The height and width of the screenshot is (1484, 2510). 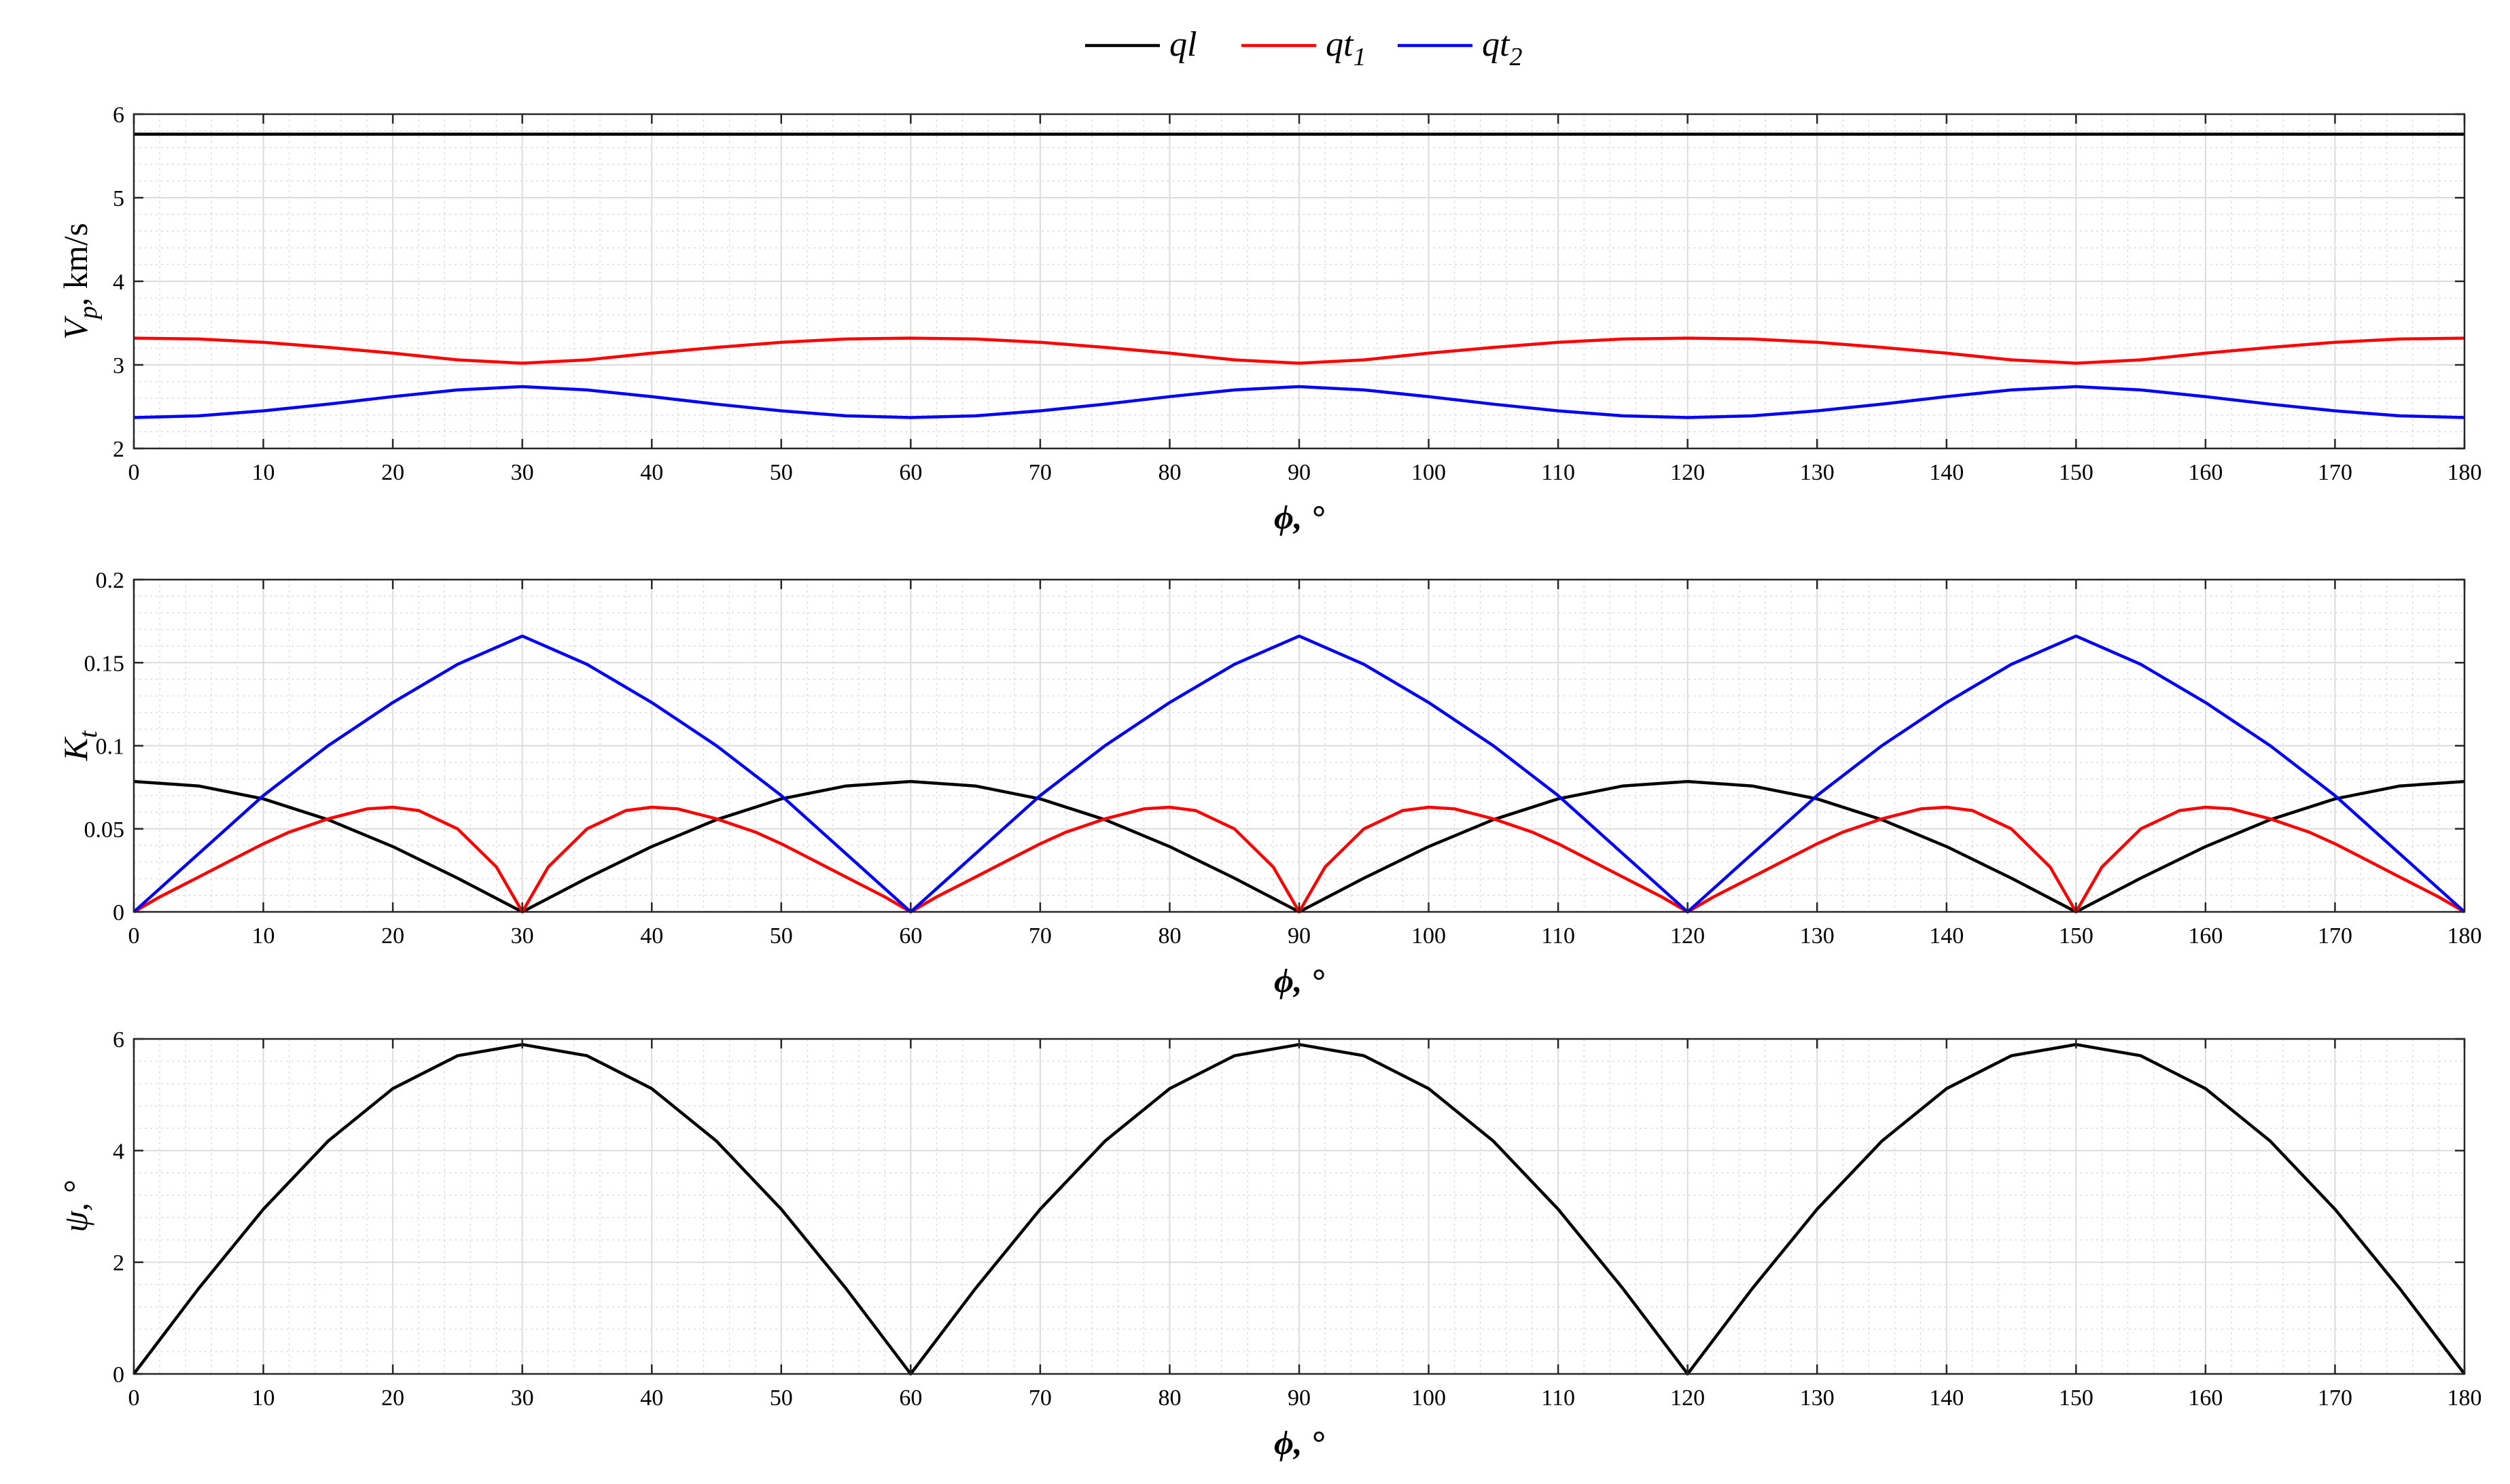 What do you see at coordinates (1299, 402) in the screenshot?
I see `series-line-qt2` at bounding box center [1299, 402].